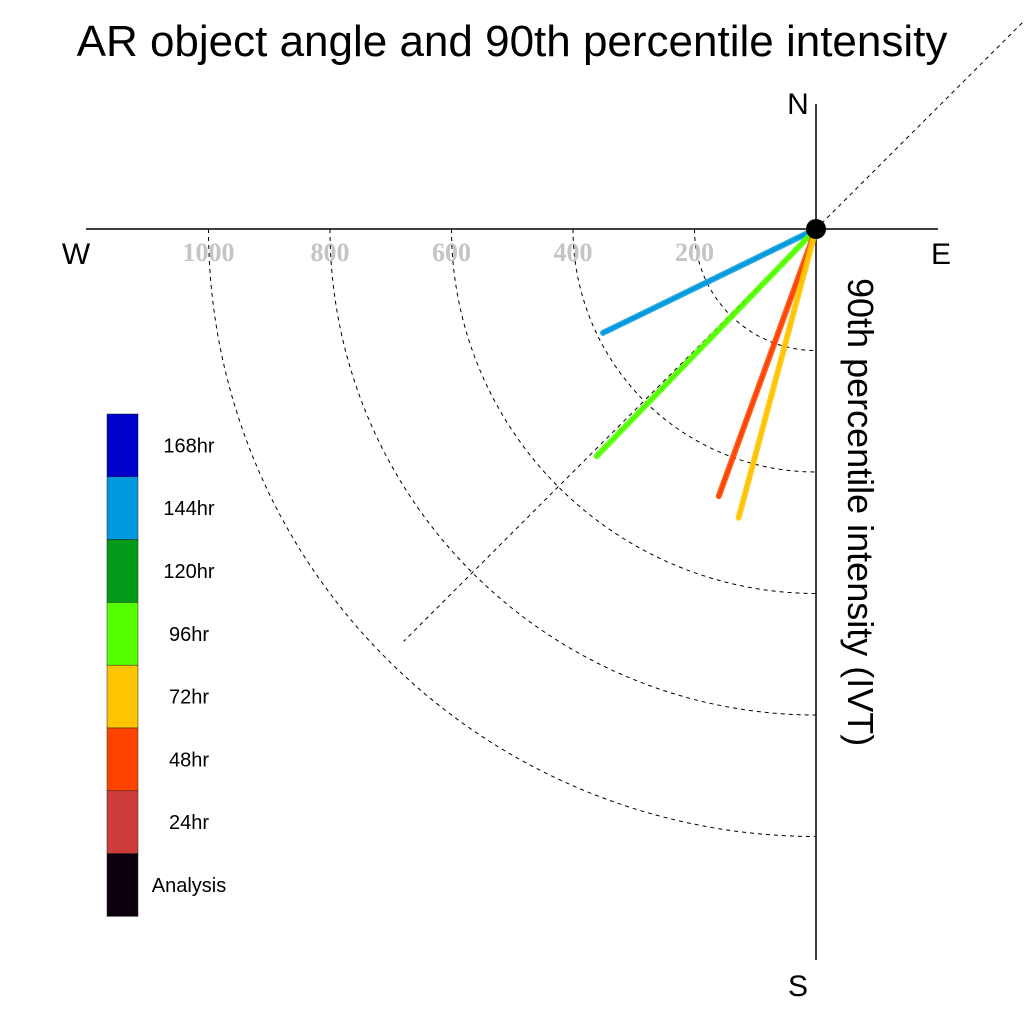 This screenshot has height=1024, width=1024. What do you see at coordinates (189, 635) in the screenshot?
I see `legend-label: 96hr` at bounding box center [189, 635].